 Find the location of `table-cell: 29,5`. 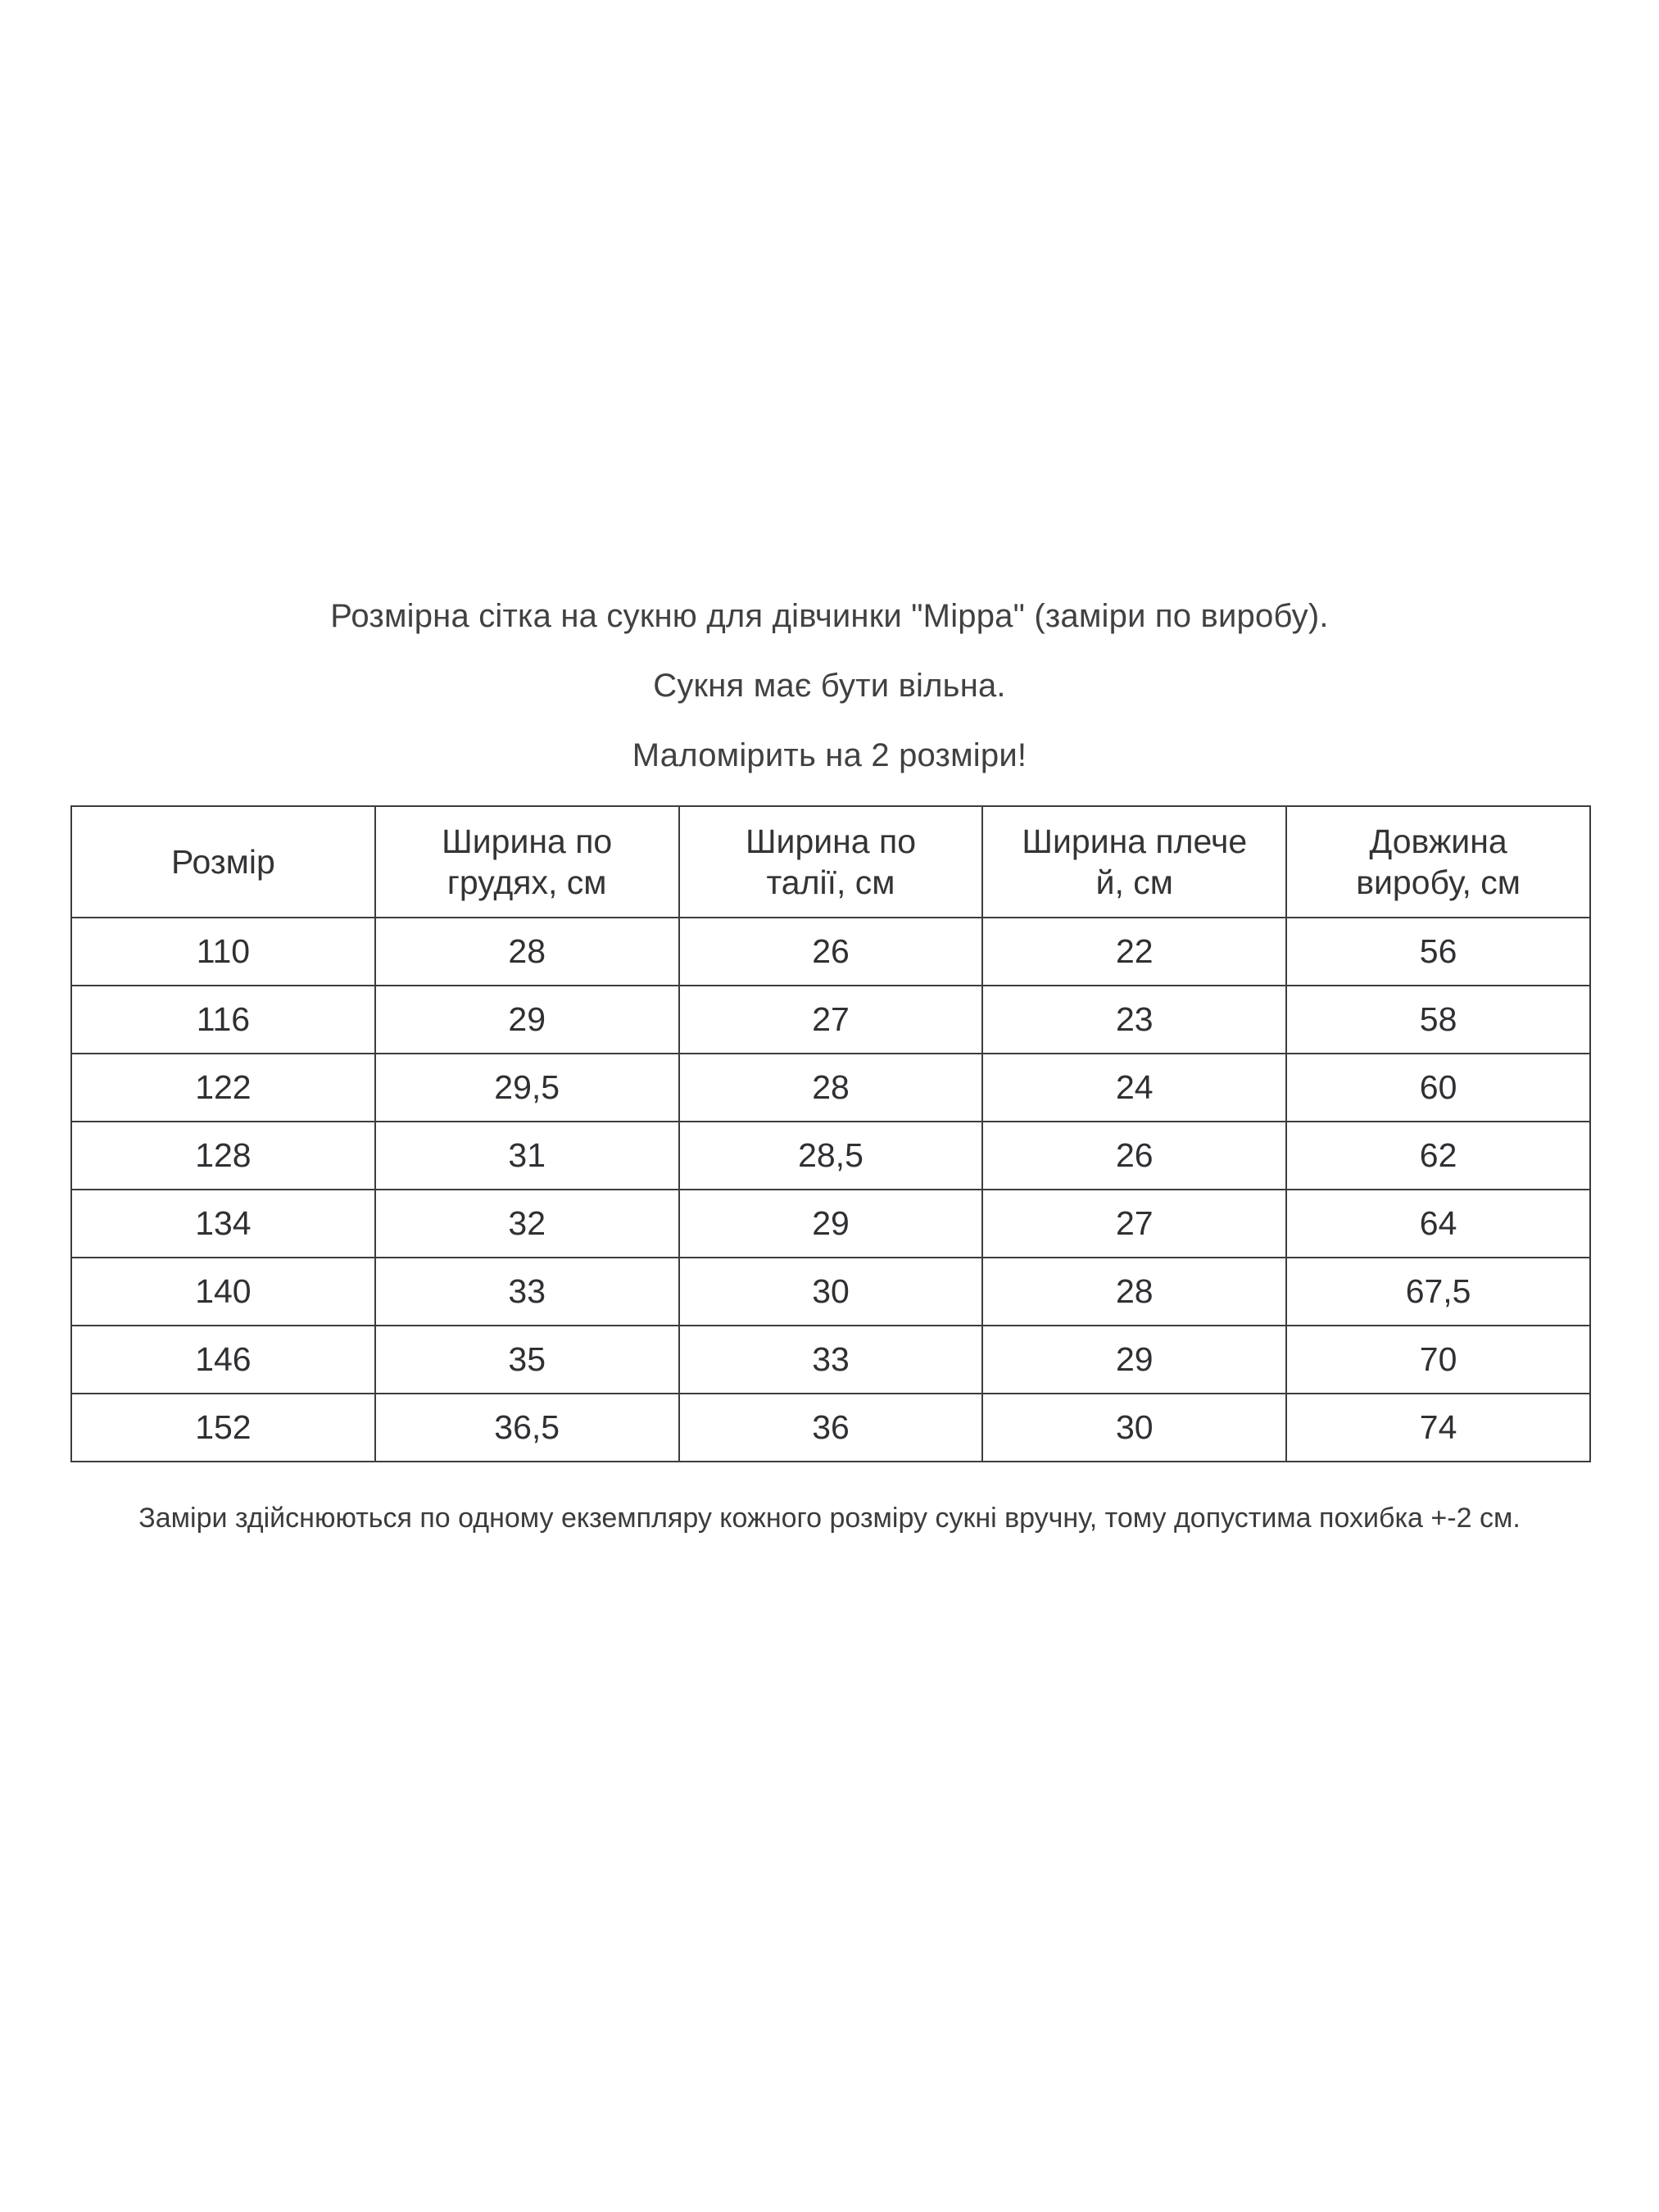

table-cell: 29,5 is located at coordinates (527, 1087).